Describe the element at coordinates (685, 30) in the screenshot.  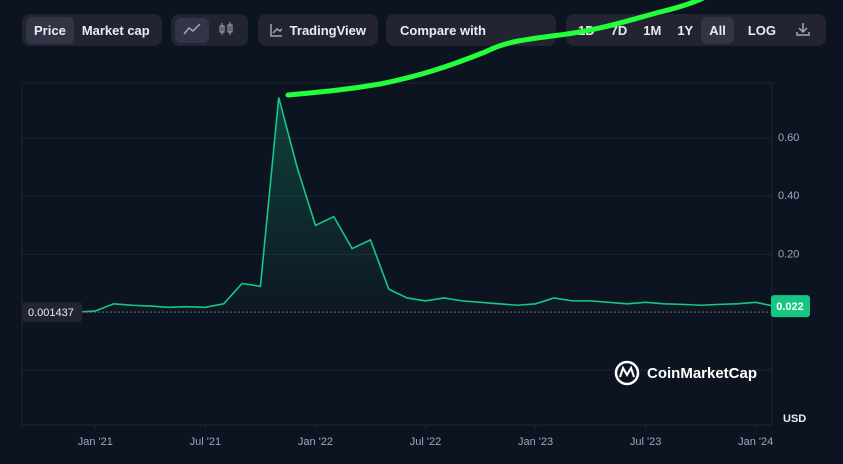
I see `range-1y: 1Y` at that location.